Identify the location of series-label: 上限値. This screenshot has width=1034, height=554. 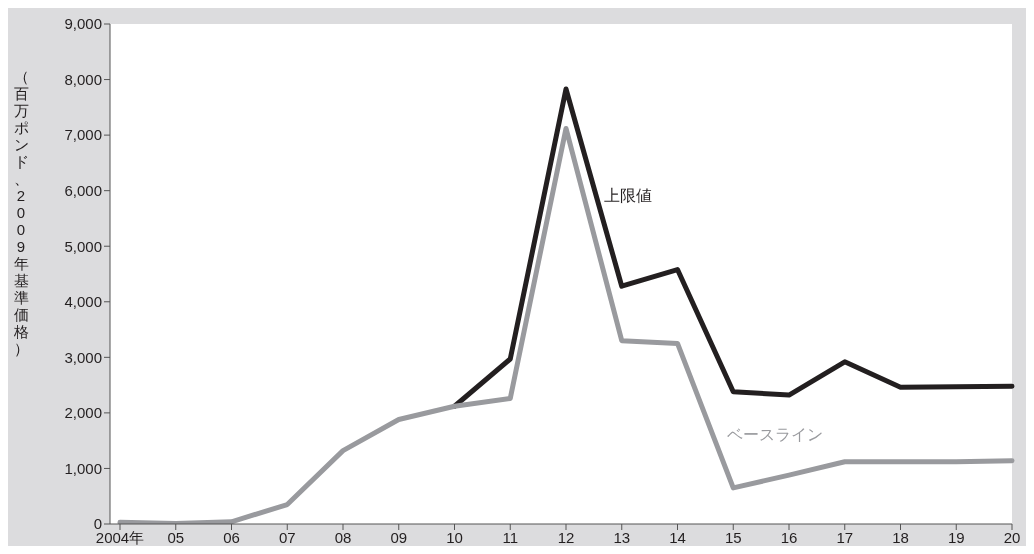
(628, 195).